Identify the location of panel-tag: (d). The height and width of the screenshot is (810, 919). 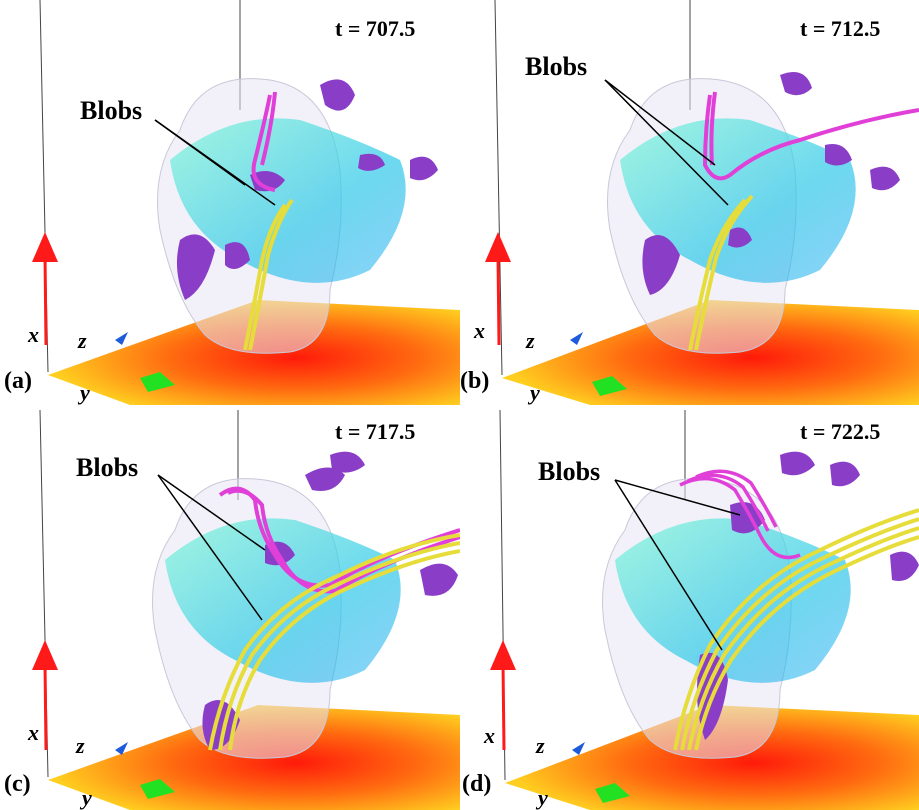
(477, 784).